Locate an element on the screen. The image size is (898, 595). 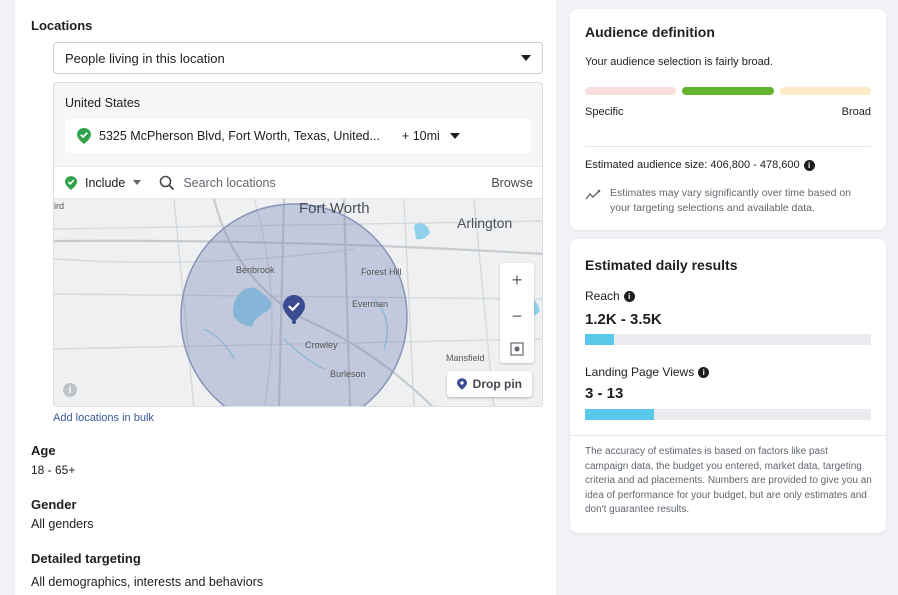
lpv-label: Landing Page Views i is located at coordinates (647, 372).